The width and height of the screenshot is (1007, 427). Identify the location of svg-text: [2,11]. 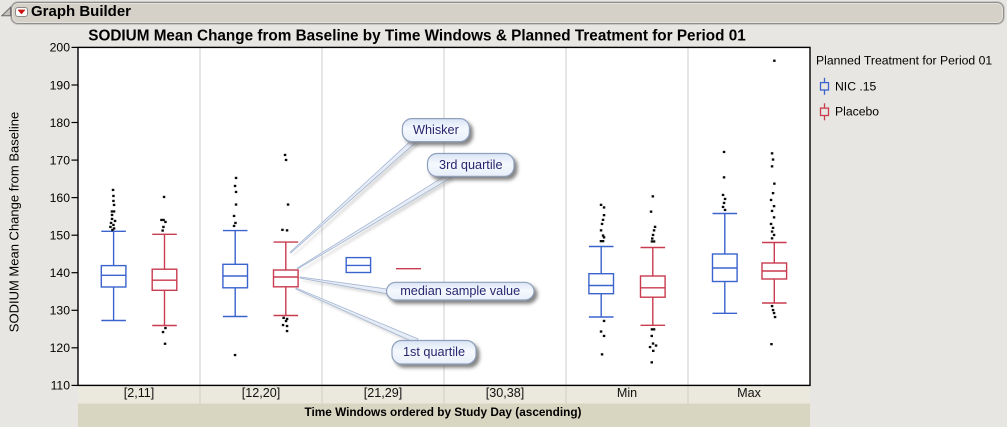
(139, 393).